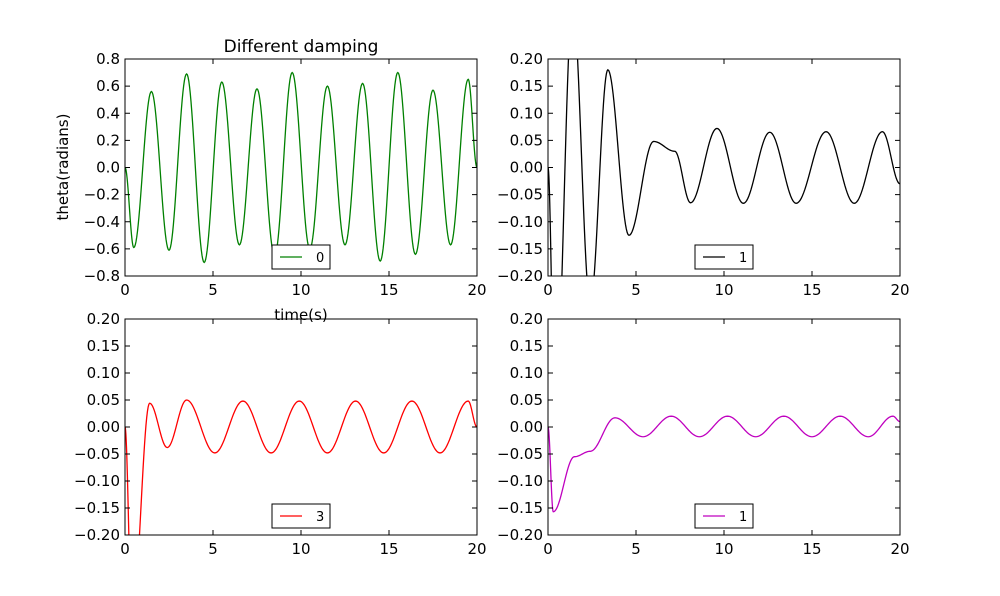 This screenshot has width=1000, height=596. I want to click on panel-3-xtick-label: 15, so click(388, 549).